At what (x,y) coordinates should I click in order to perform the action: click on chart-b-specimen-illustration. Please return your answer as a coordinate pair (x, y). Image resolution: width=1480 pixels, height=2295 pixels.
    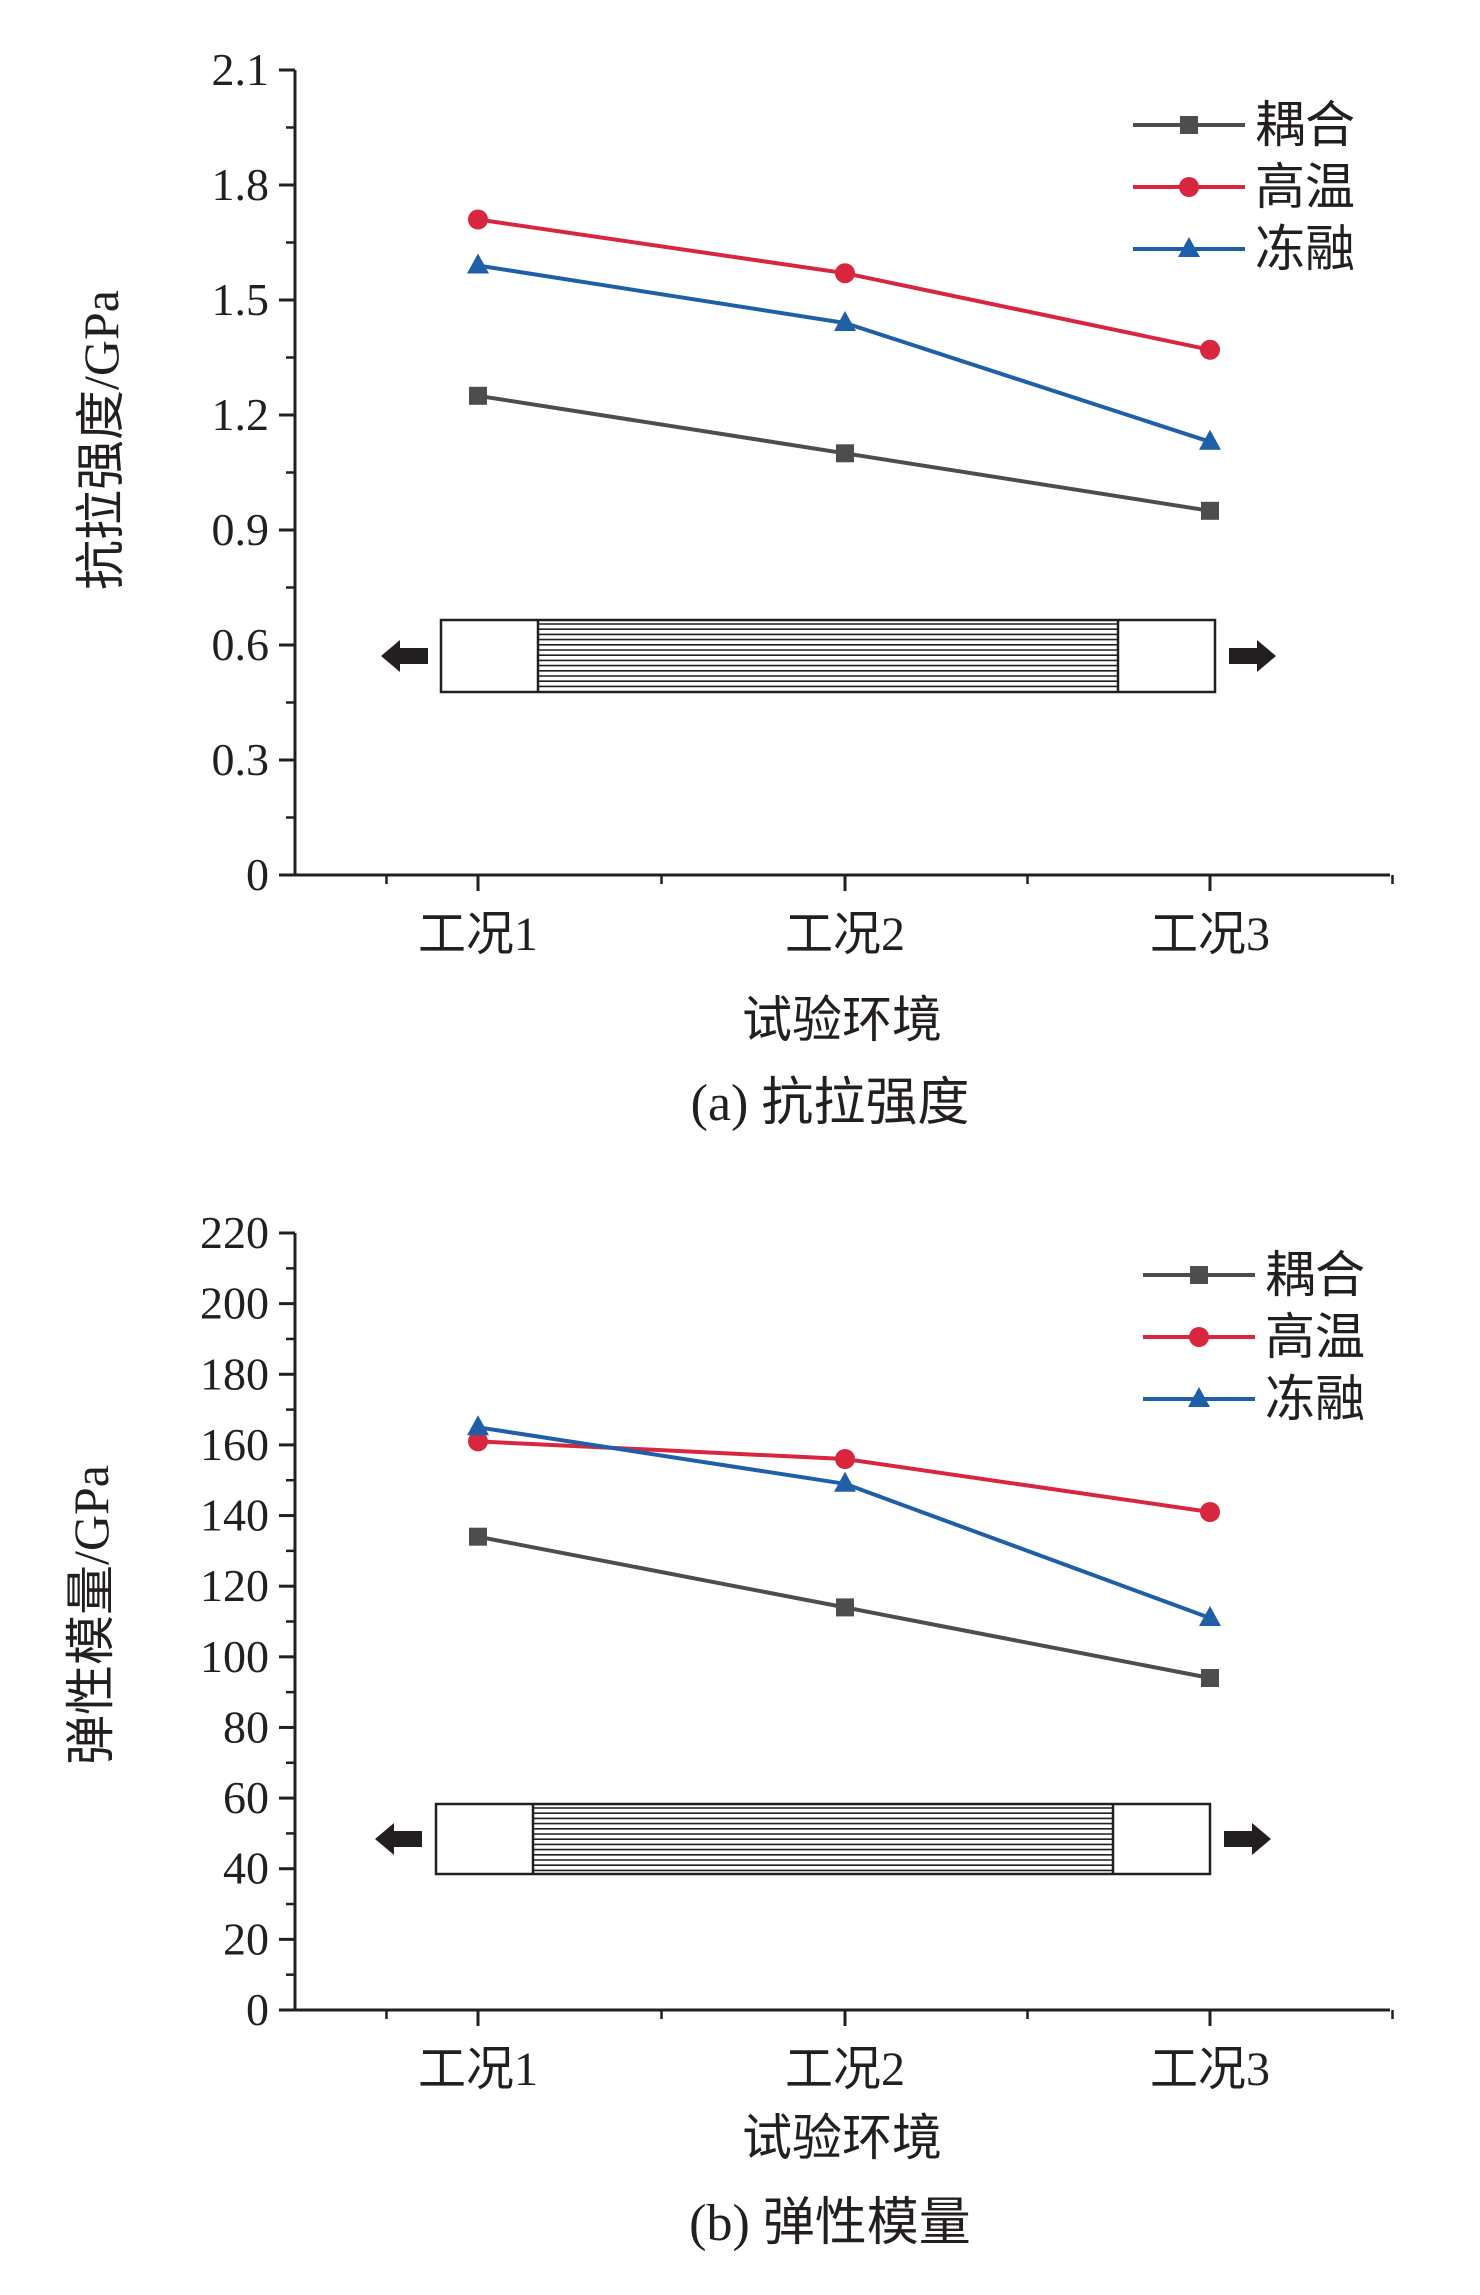
    Looking at the image, I should click on (823, 1839).